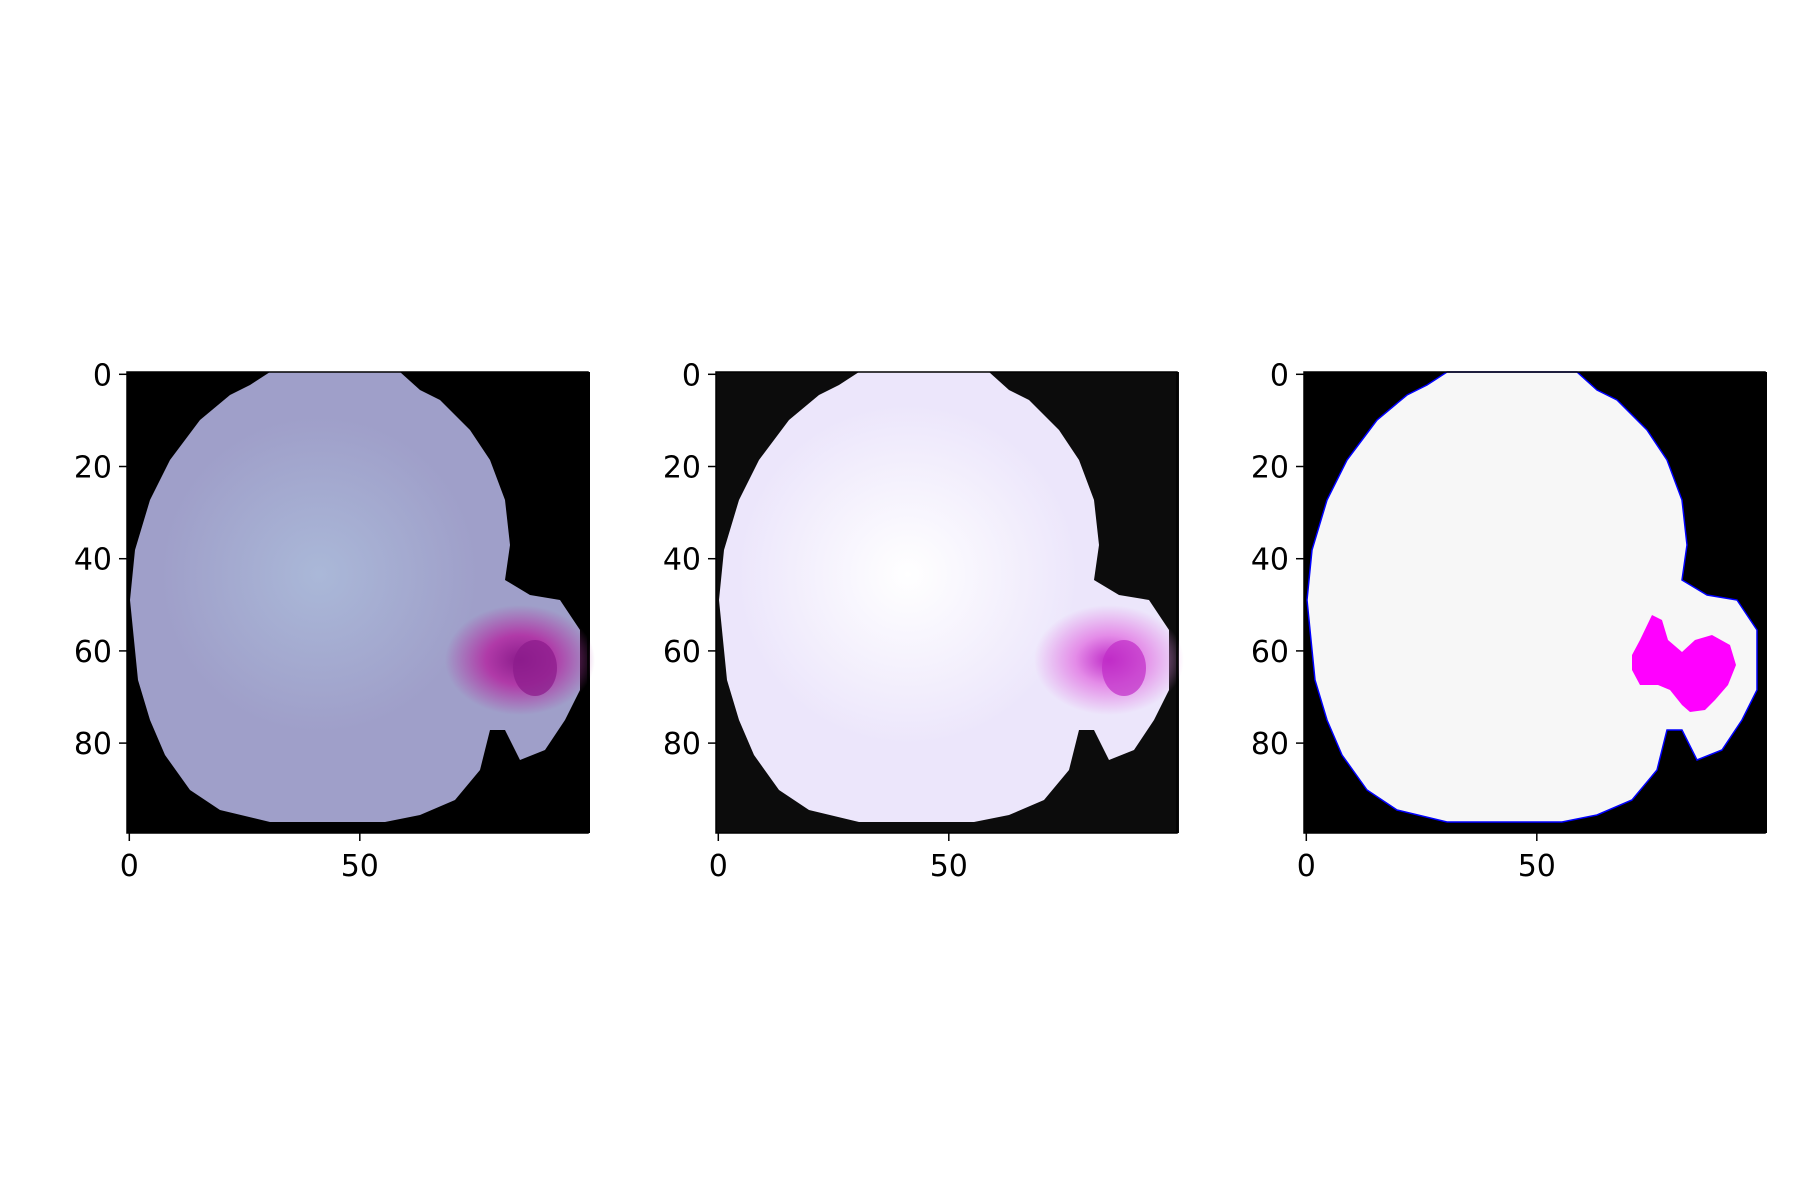 The height and width of the screenshot is (1200, 1800). I want to click on panel-segmented, so click(1535, 602).